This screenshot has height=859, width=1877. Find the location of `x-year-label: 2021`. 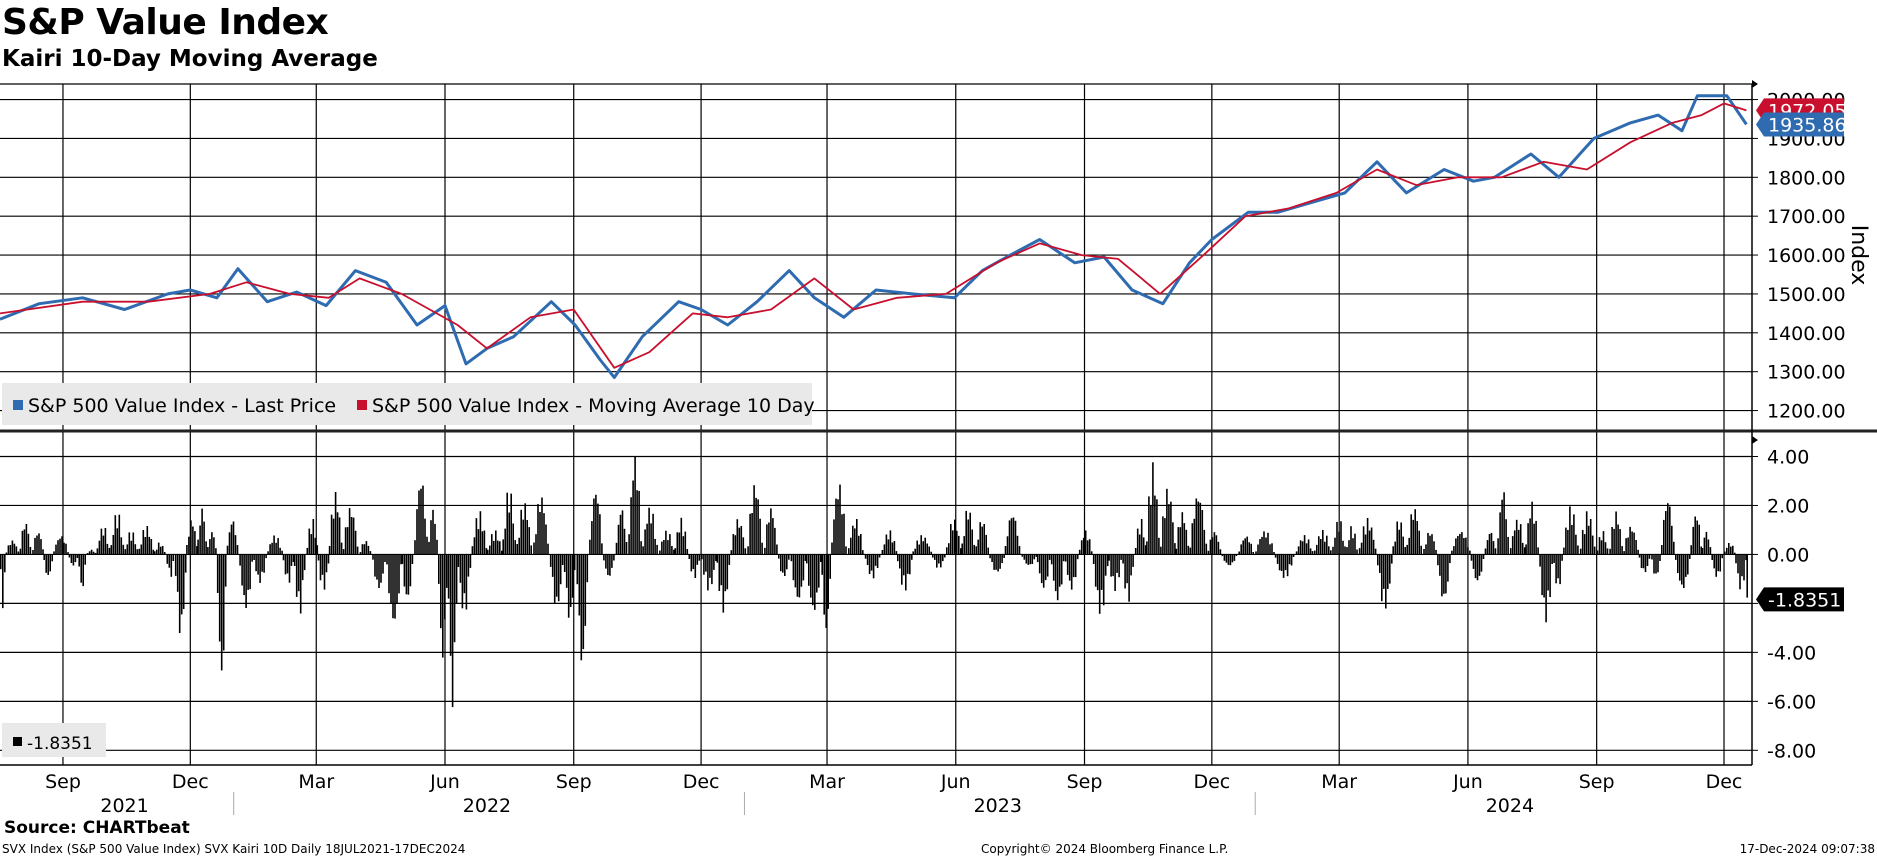

x-year-label: 2021 is located at coordinates (124, 805).